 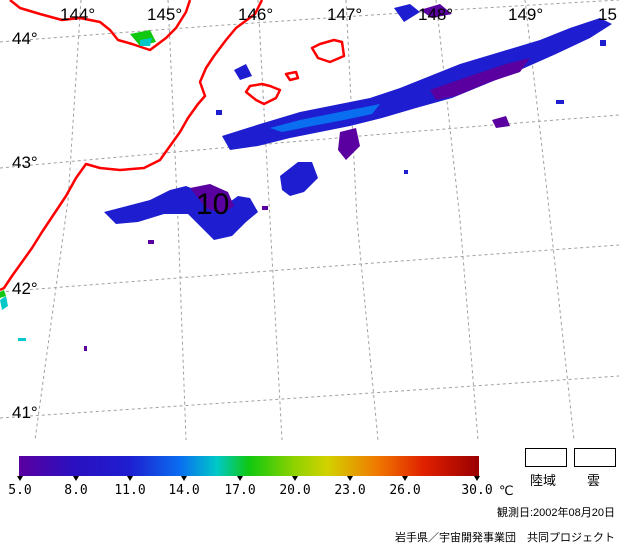 What do you see at coordinates (595, 457) in the screenshot?
I see `cloud-legend-swatch` at bounding box center [595, 457].